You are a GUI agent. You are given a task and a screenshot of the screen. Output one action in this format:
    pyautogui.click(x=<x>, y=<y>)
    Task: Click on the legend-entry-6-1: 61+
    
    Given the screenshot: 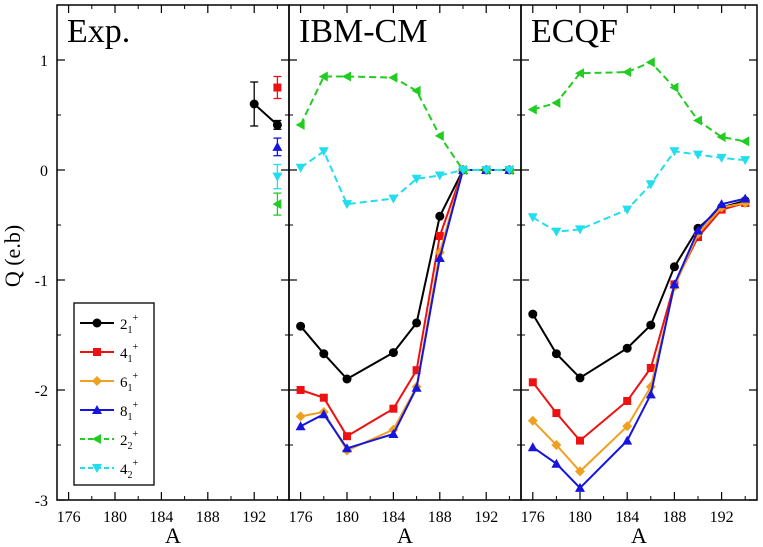 What is the action you would take?
    pyautogui.click(x=109, y=382)
    